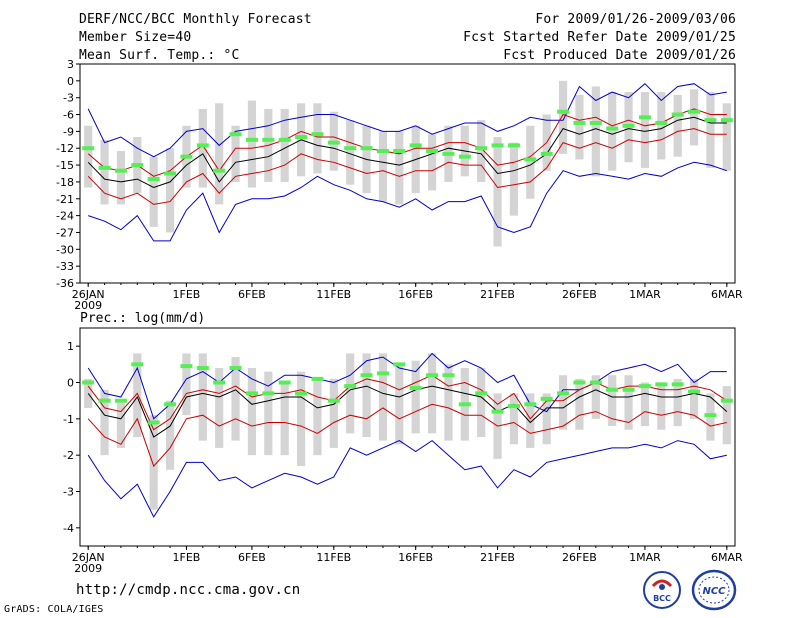 The width and height of the screenshot is (800, 618). What do you see at coordinates (662, 598) in the screenshot?
I see `bcc-logo-text: BCC` at bounding box center [662, 598].